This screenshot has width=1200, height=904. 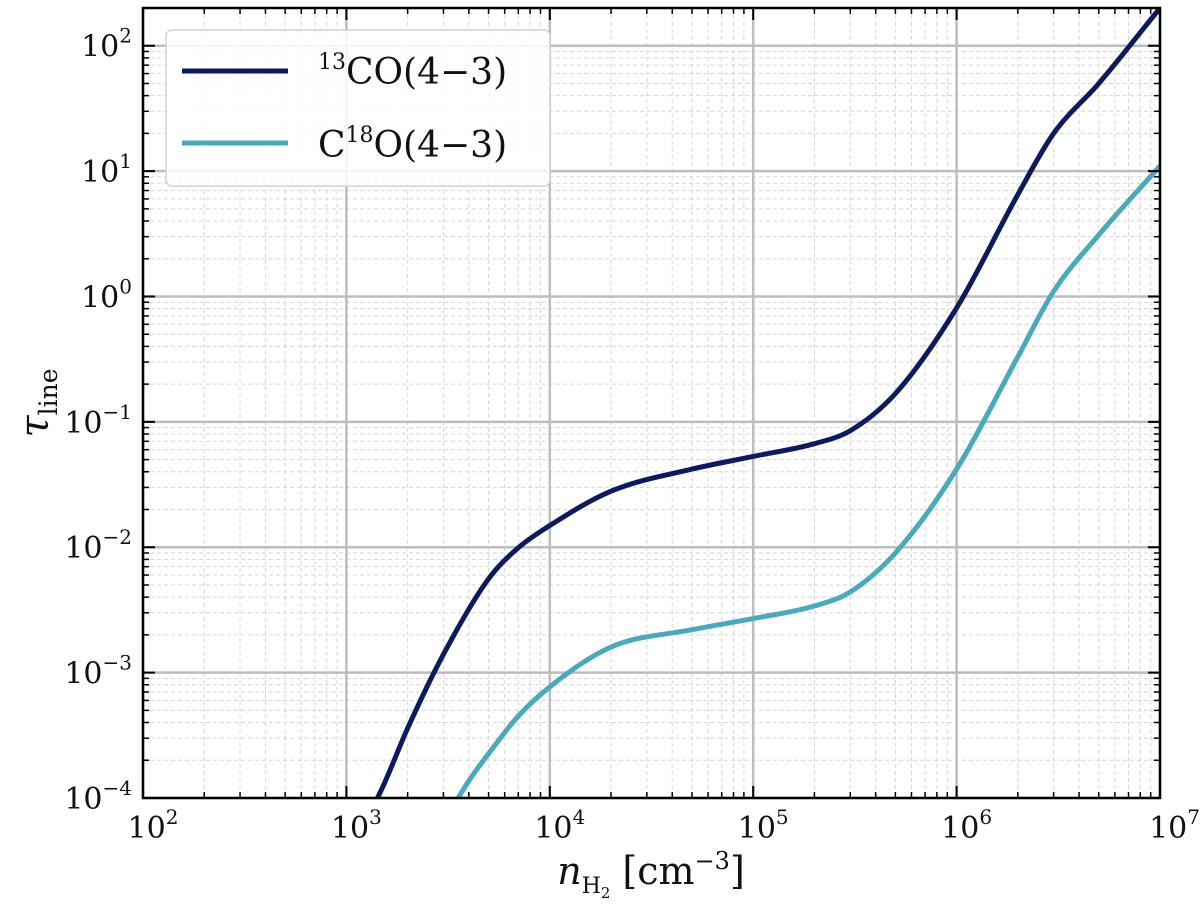 What do you see at coordinates (412, 71) in the screenshot?
I see `legend-label-13co: 13CO(4−3)` at bounding box center [412, 71].